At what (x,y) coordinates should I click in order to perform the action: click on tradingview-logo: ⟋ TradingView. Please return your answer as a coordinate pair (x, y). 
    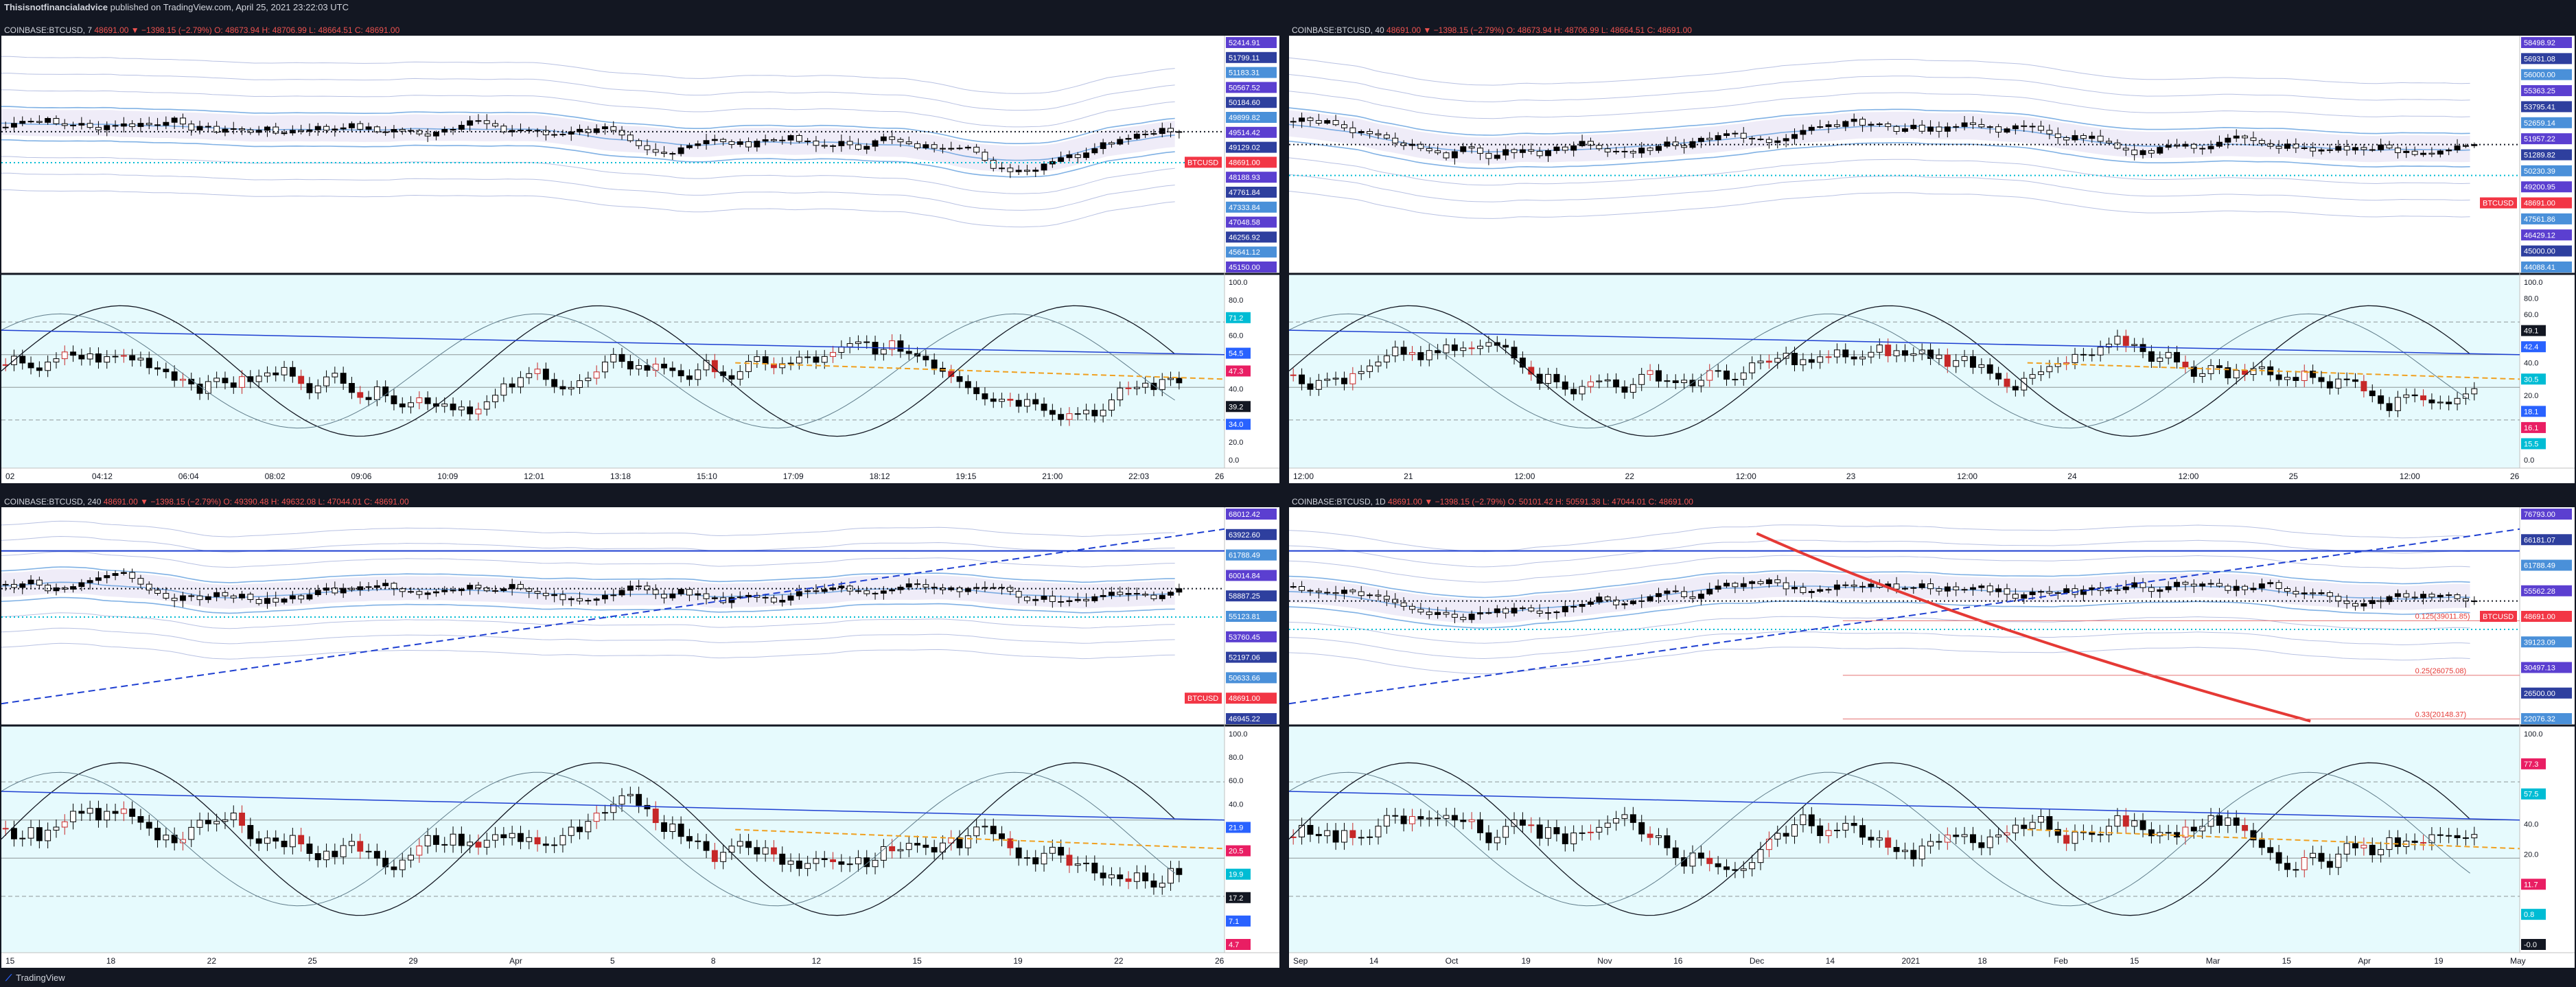
    Looking at the image, I should click on (37, 979).